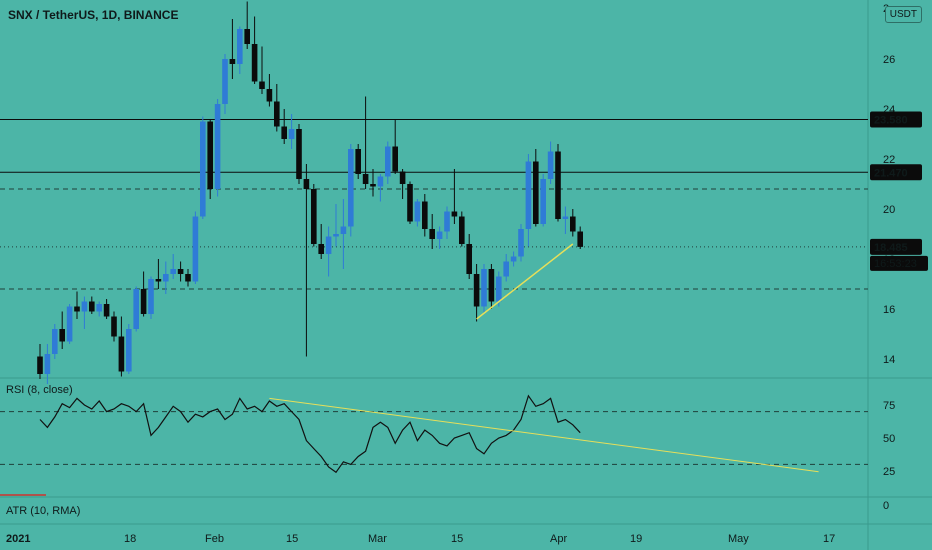 Image resolution: width=932 pixels, height=550 pixels. I want to click on rsi-line, so click(310, 434).